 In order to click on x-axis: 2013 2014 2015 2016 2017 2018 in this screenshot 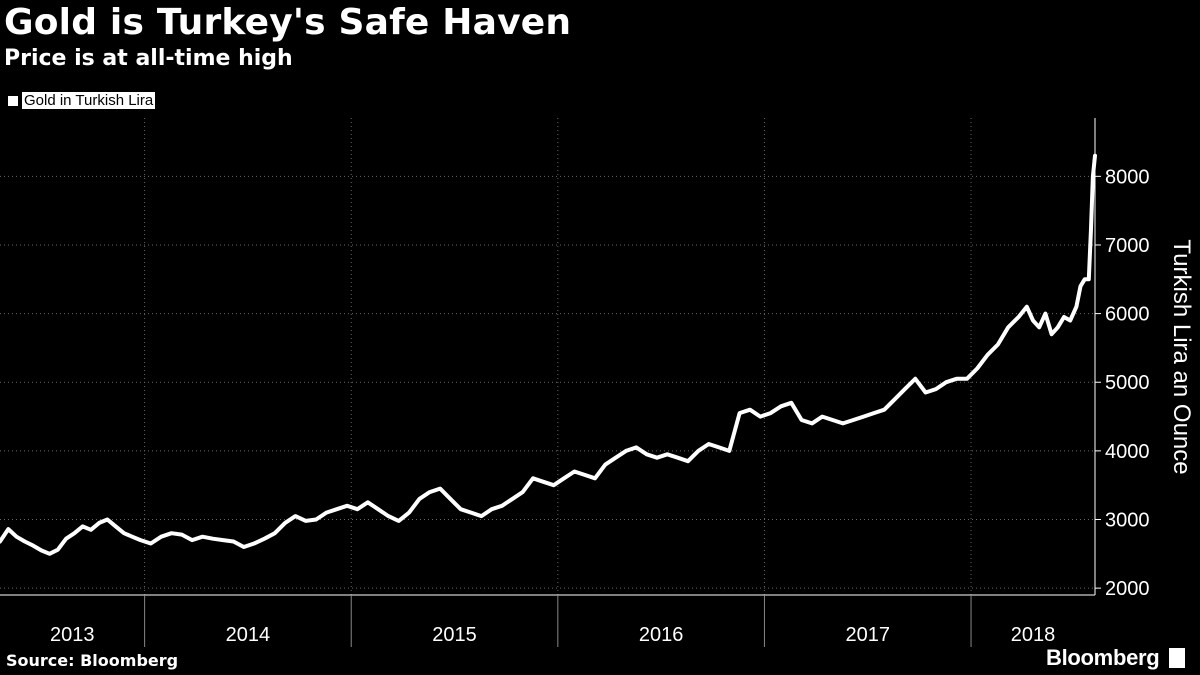, I will do `click(547, 620)`.